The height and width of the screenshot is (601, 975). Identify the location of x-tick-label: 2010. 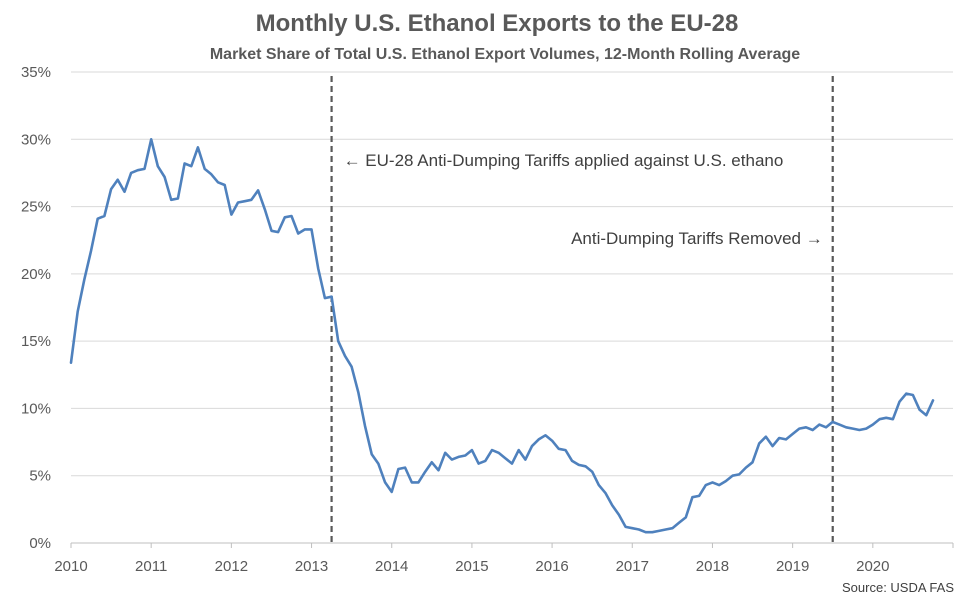
(70, 566).